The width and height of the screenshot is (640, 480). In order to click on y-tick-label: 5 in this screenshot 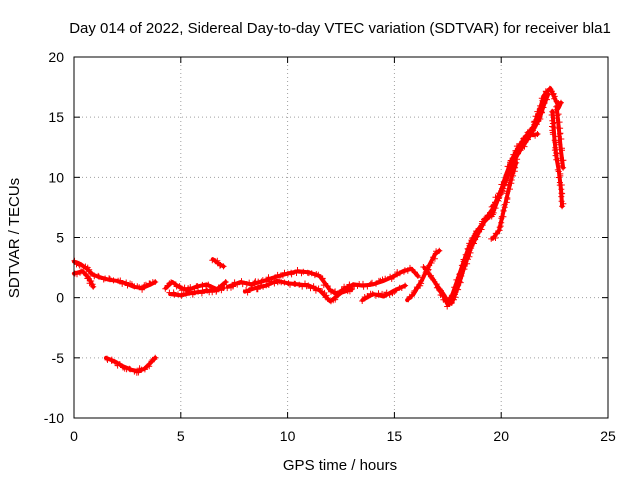, I will do `click(60, 238)`.